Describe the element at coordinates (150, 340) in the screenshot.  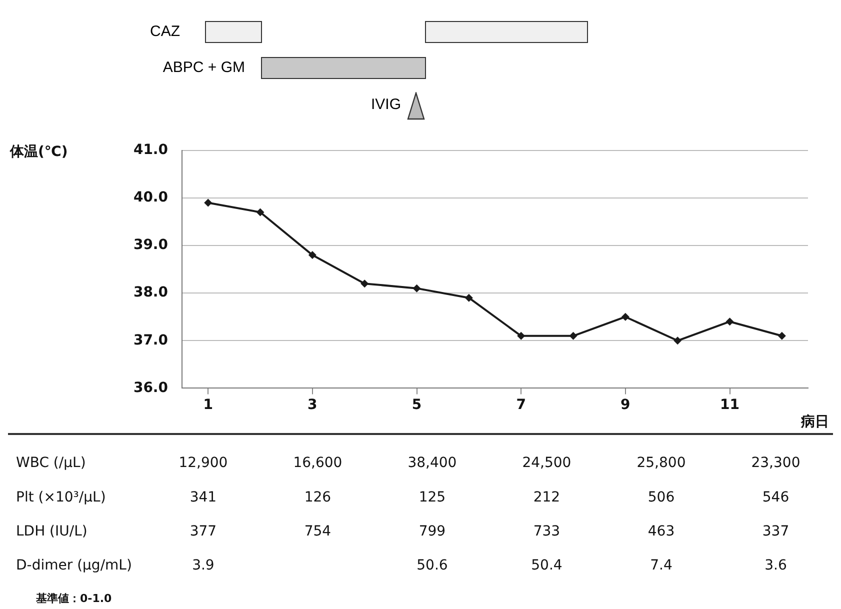
I see `y-tick-label: 37.0` at that location.